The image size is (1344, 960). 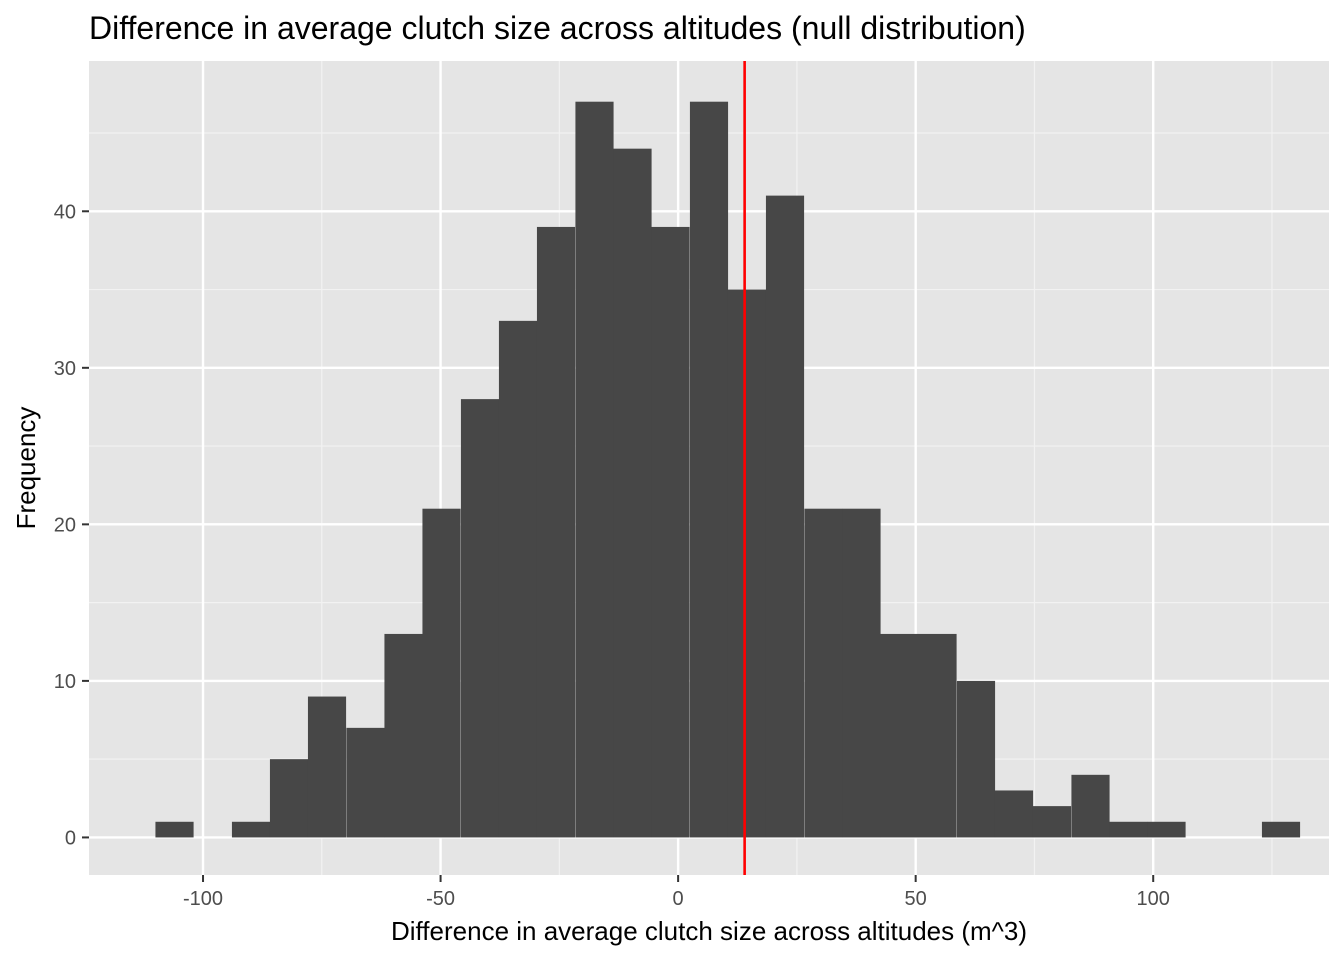 I want to click on x-tick-label: -50, so click(x=440, y=899).